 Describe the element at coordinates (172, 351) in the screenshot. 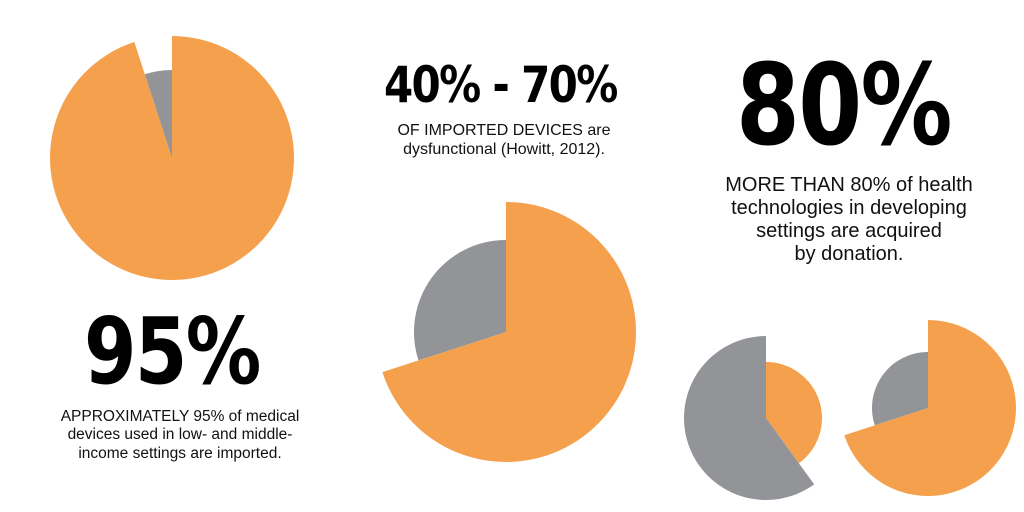

I see `stat-95-percent: 95%` at that location.